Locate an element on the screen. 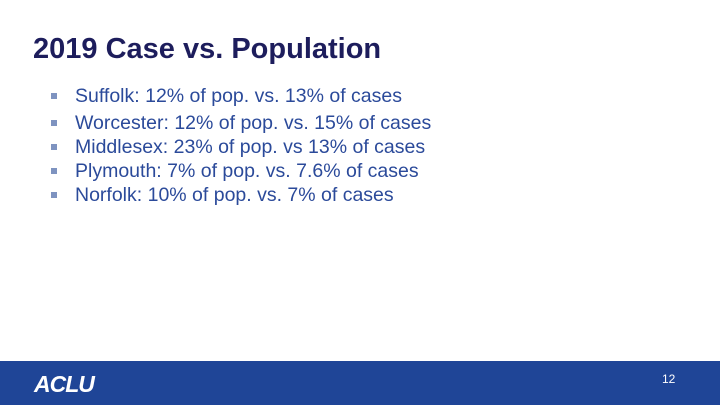 The width and height of the screenshot is (720, 405). slide-title: 2019 Case vs. Population is located at coordinates (207, 49).